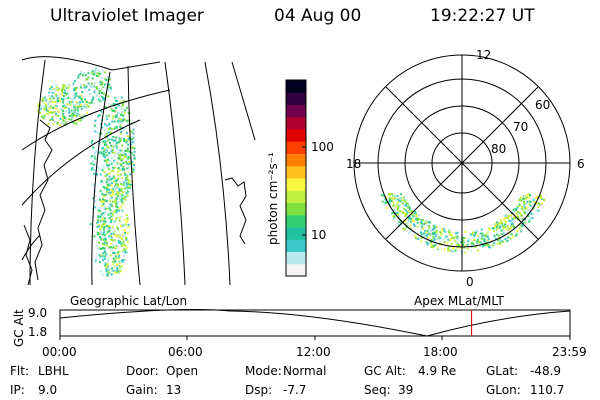 The width and height of the screenshot is (600, 400). What do you see at coordinates (263, 371) in the screenshot?
I see `mode-label: Mode:` at bounding box center [263, 371].